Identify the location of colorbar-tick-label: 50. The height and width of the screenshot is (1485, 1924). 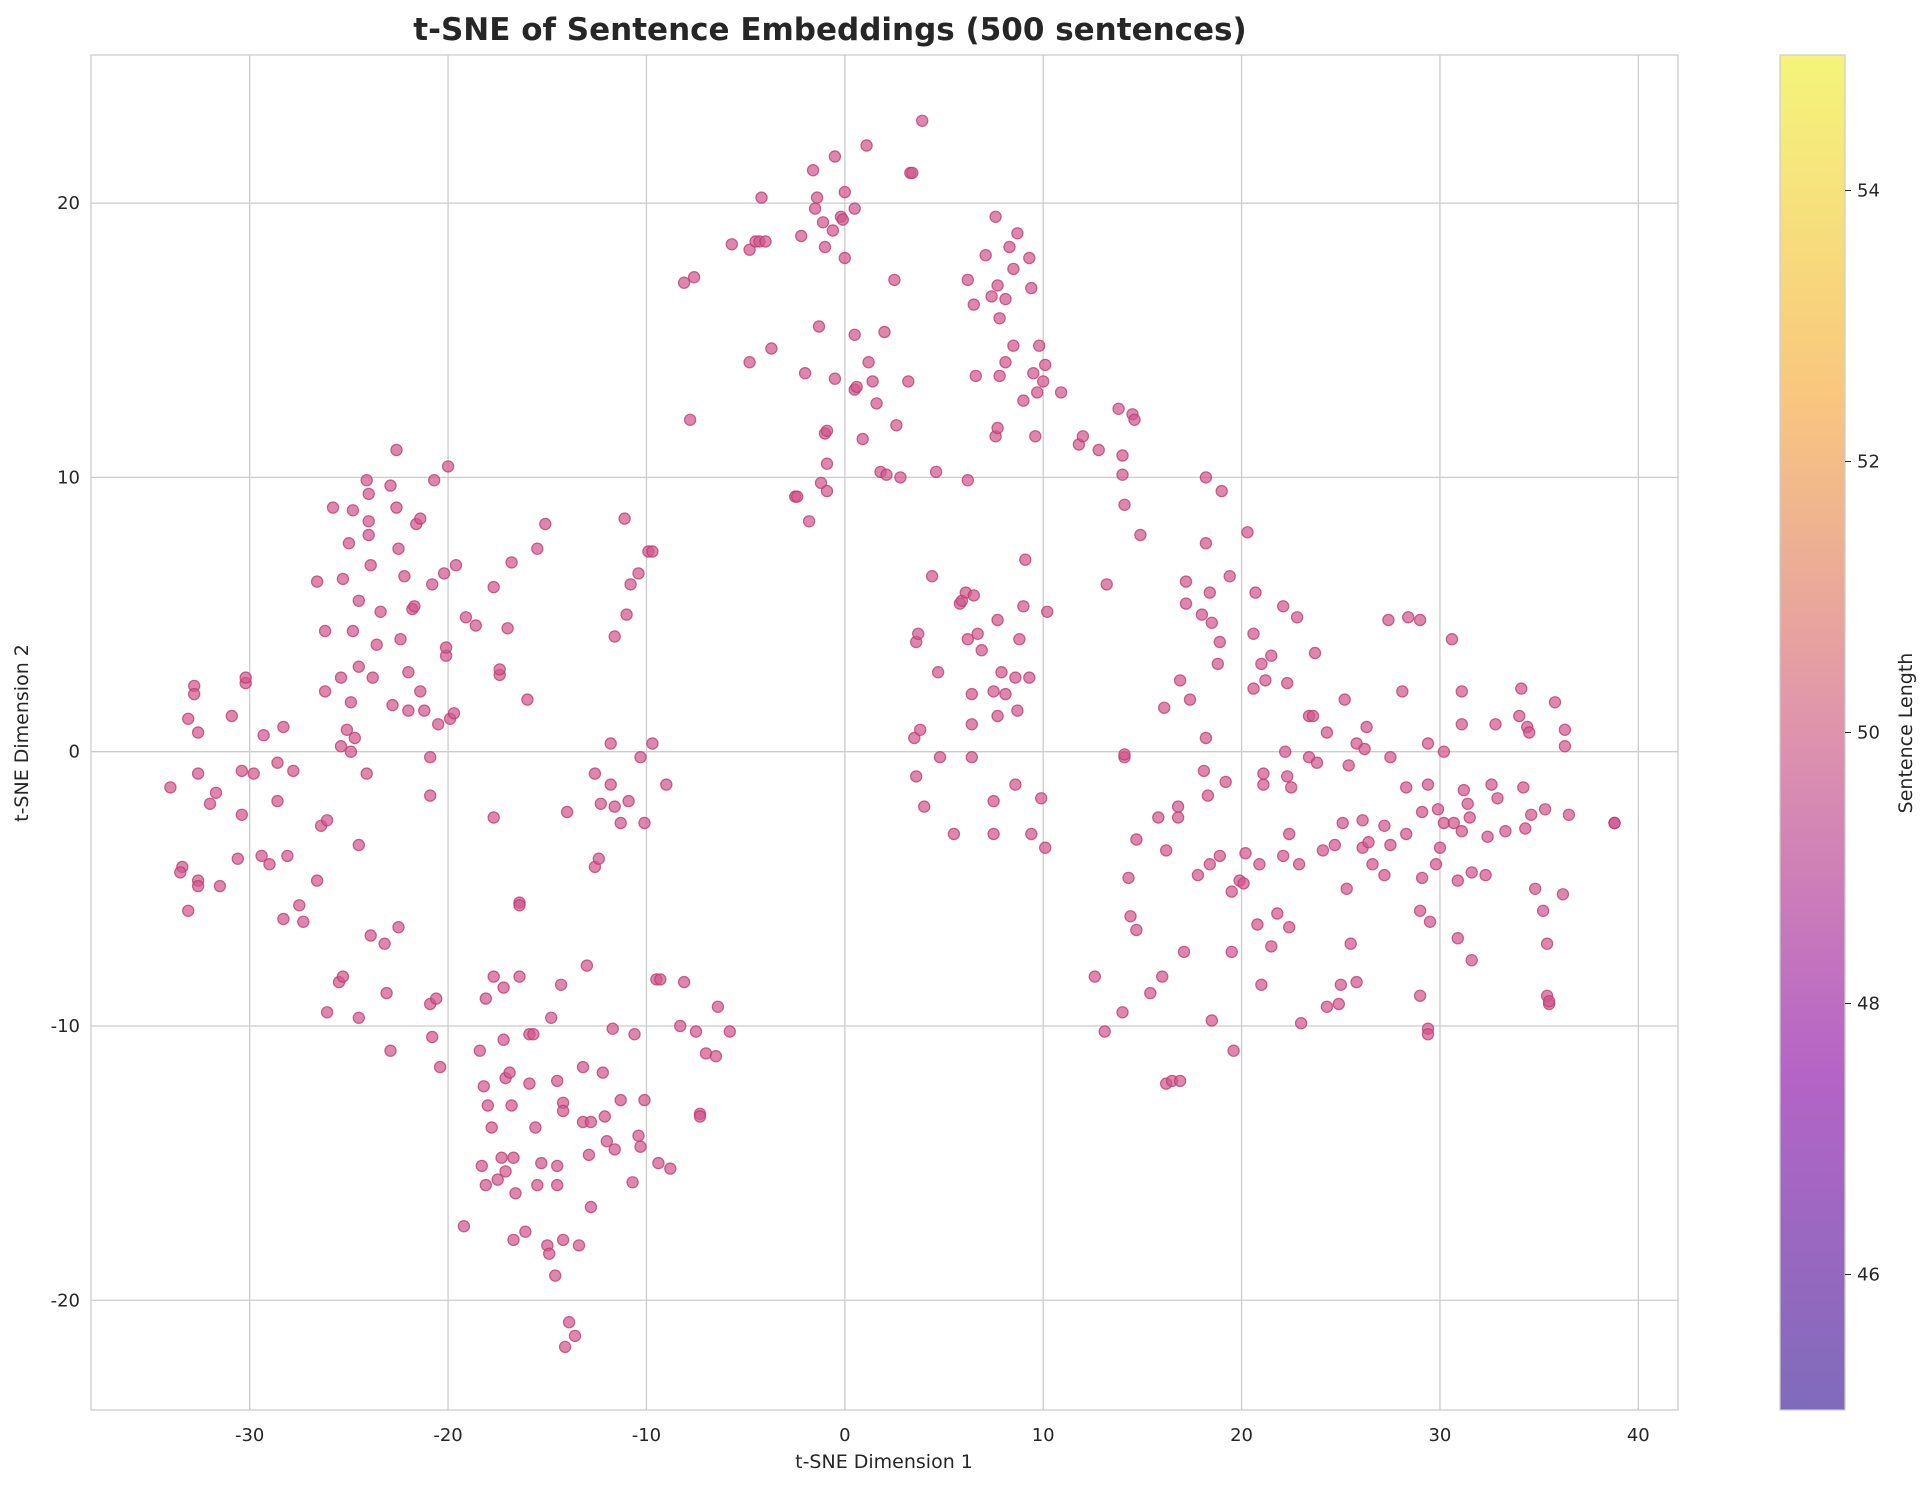
(1868, 733).